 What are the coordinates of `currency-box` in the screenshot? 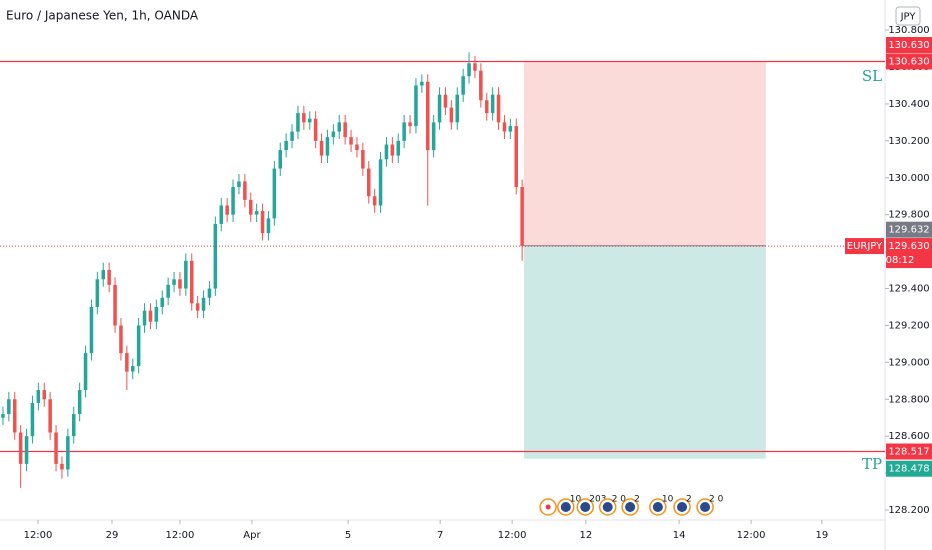 It's located at (908, 16).